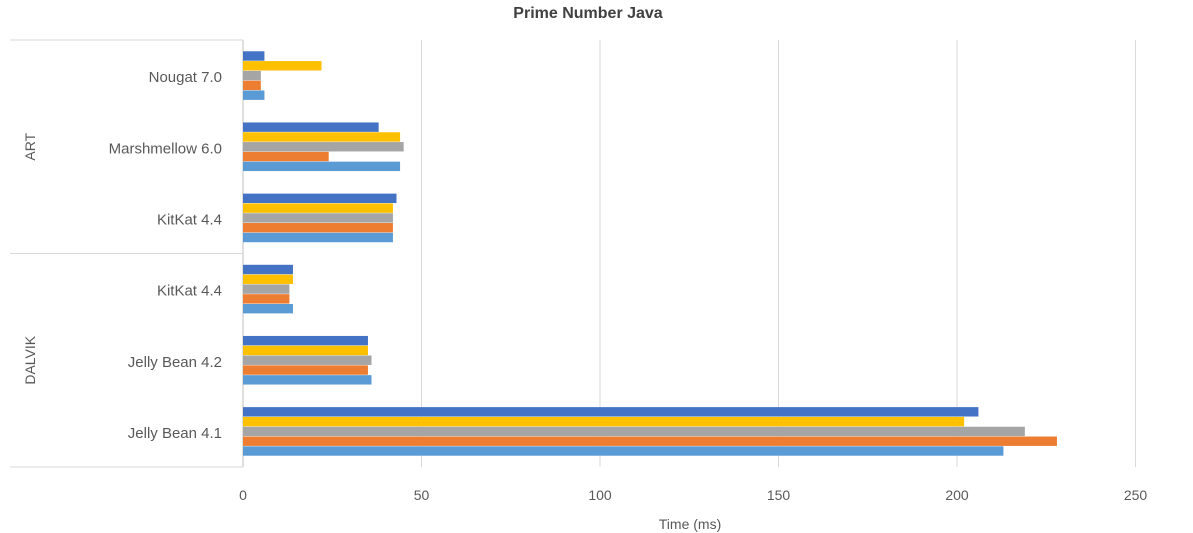  Describe the element at coordinates (422, 495) in the screenshot. I see `x-tick-label: 50` at that location.